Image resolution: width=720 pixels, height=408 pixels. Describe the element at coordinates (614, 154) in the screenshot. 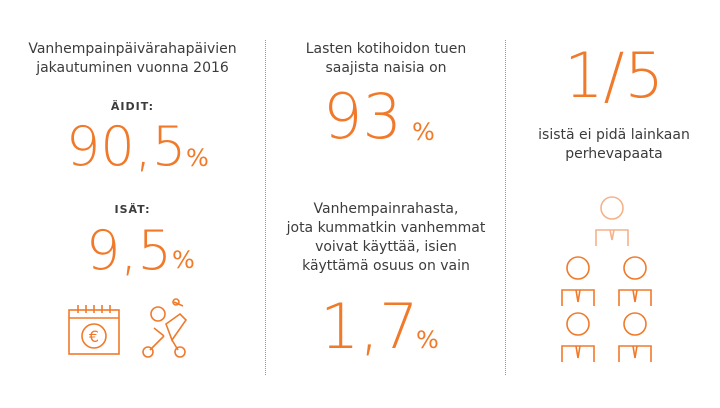

I see `text-line: perhevapaata` at that location.